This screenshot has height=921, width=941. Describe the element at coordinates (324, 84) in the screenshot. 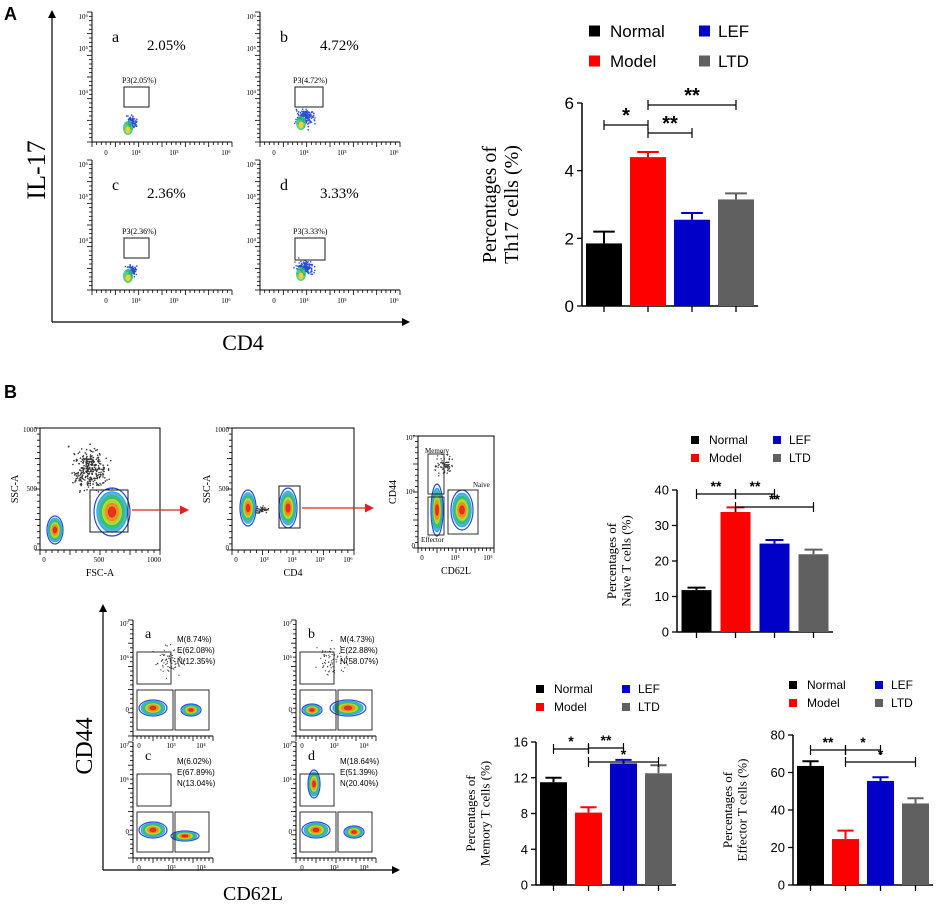

I see `flow-plot-a-b: 10⁶ 10⁵ 10⁴ 0 10⁴ 10⁵ 10⁶ P3(4.72%) b 4.72%` at that location.